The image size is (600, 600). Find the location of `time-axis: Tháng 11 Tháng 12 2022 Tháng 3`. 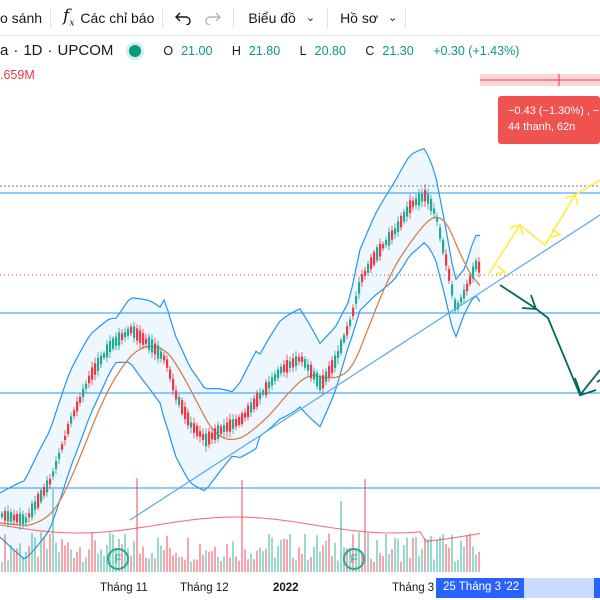

time-axis: Tháng 11 Tháng 12 2022 Tháng 3 is located at coordinates (300, 588).